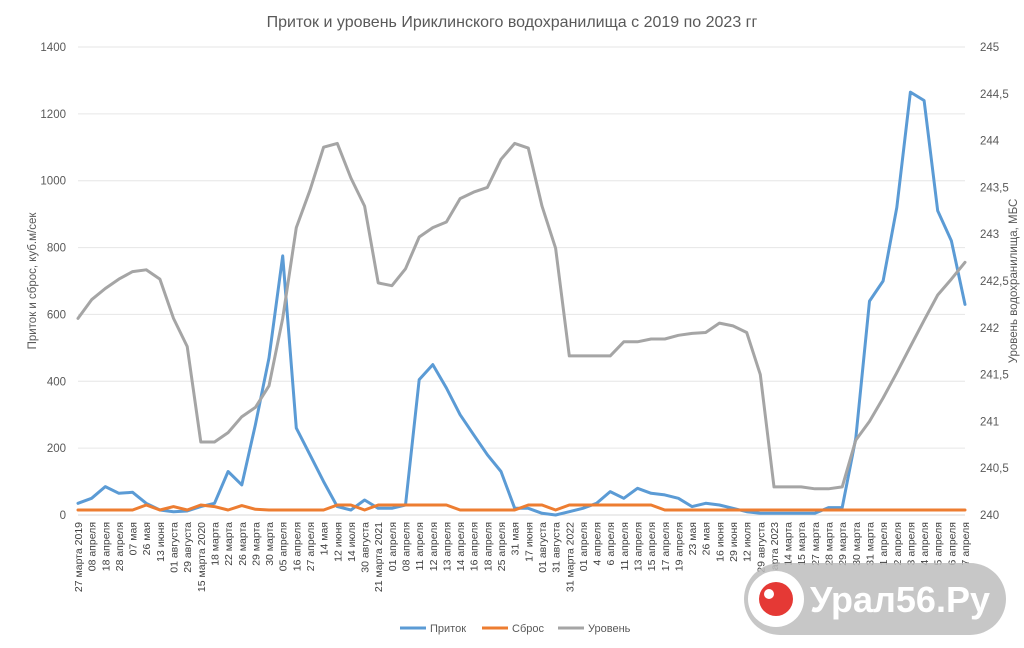 The width and height of the screenshot is (1024, 648). Describe the element at coordinates (434, 546) in the screenshot. I see `x-tick-label: 12 апреля` at that location.